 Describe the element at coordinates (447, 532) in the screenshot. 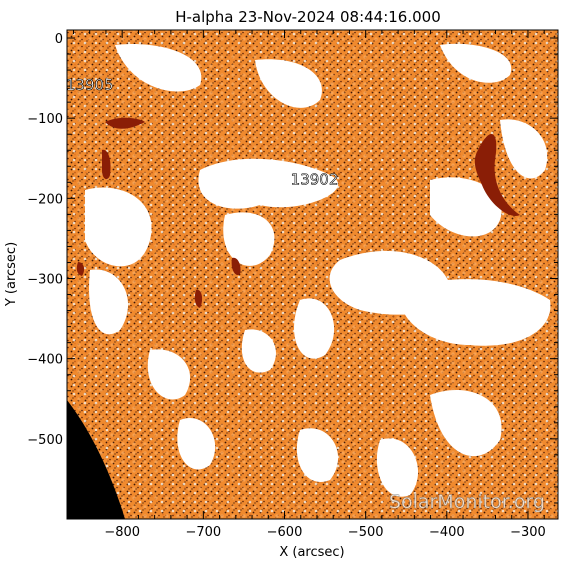

I see `x-tick-label: −400` at that location.